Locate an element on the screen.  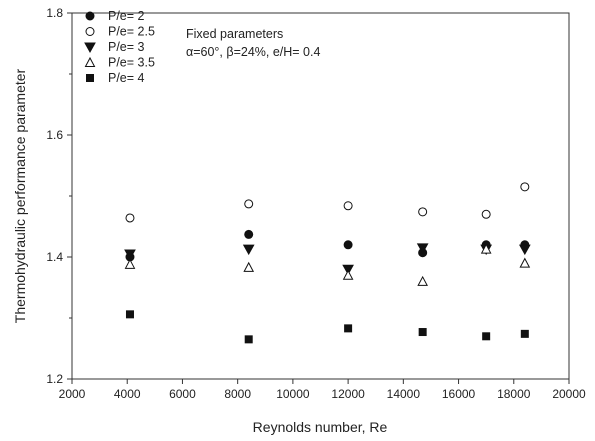
legend-label: P/e= 3 is located at coordinates (126, 47).